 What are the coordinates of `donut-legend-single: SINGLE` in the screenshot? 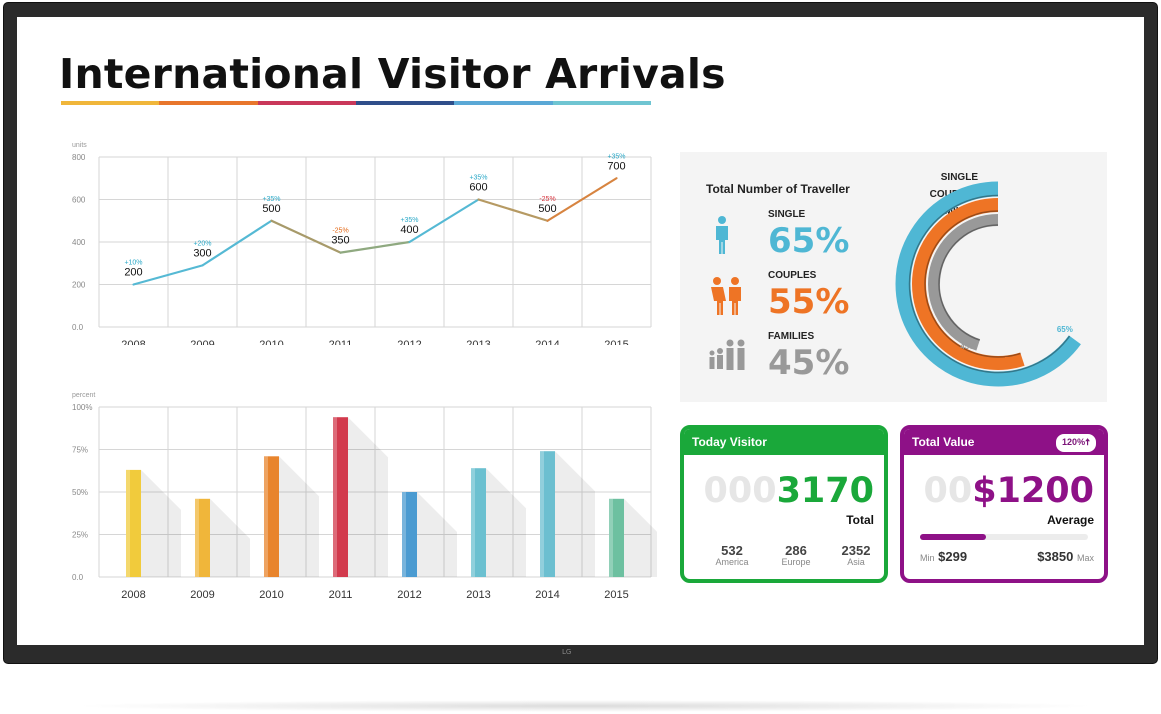 It's located at (959, 177).